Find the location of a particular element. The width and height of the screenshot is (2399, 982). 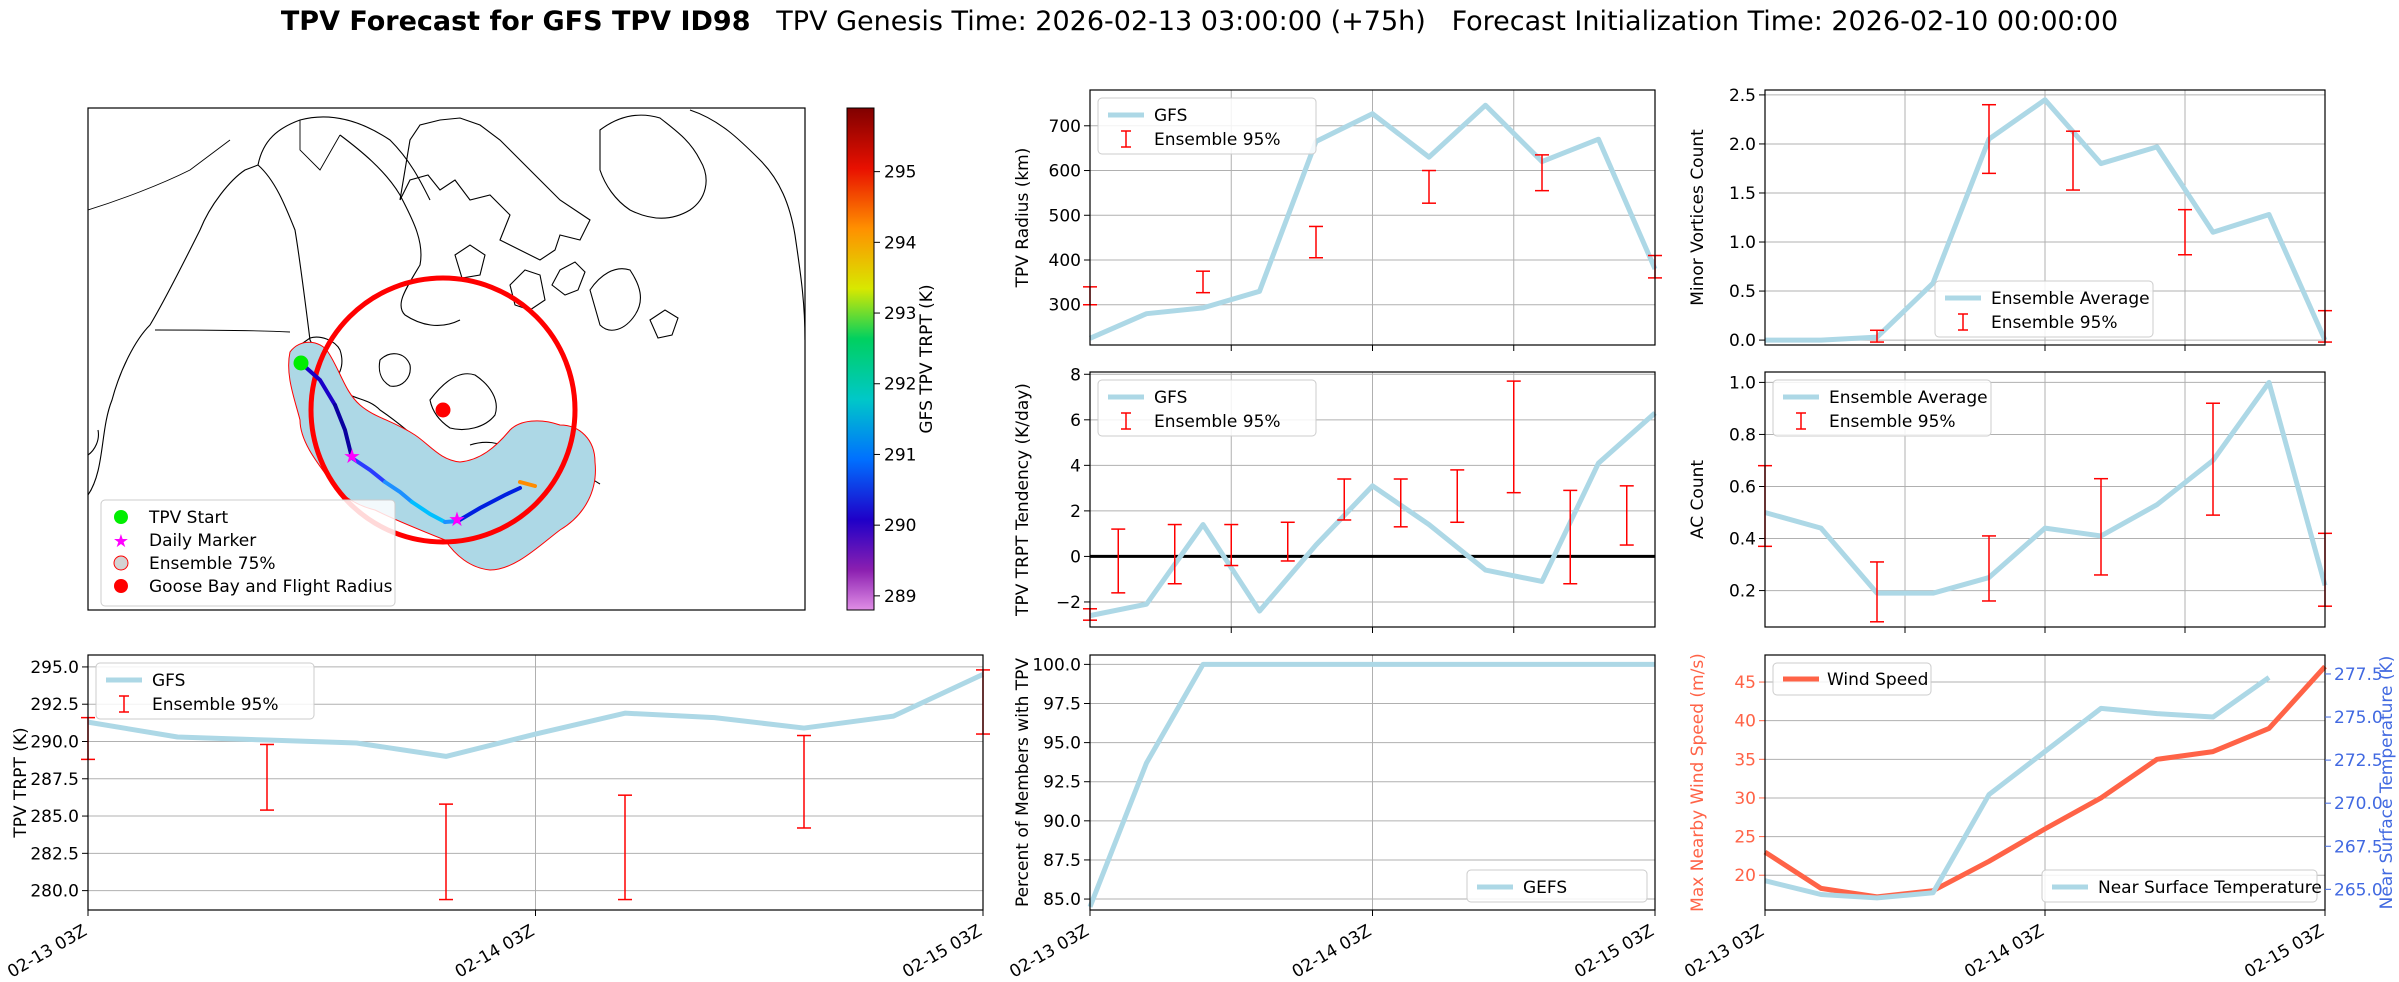

y-tick-label: 0.4 is located at coordinates (1742, 540).